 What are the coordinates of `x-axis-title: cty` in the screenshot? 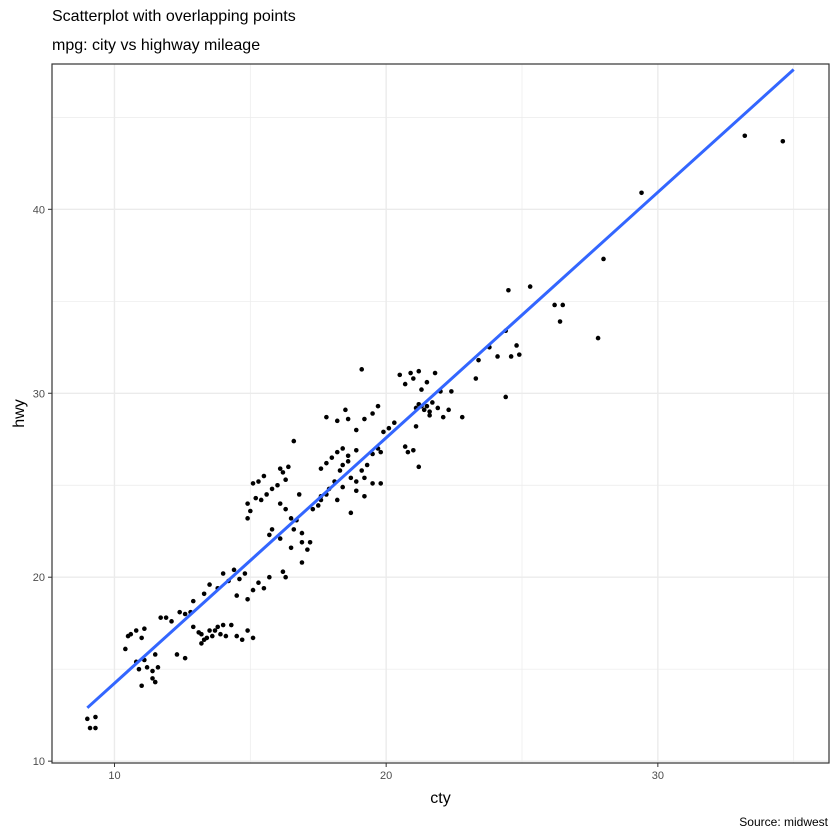 It's located at (440, 798).